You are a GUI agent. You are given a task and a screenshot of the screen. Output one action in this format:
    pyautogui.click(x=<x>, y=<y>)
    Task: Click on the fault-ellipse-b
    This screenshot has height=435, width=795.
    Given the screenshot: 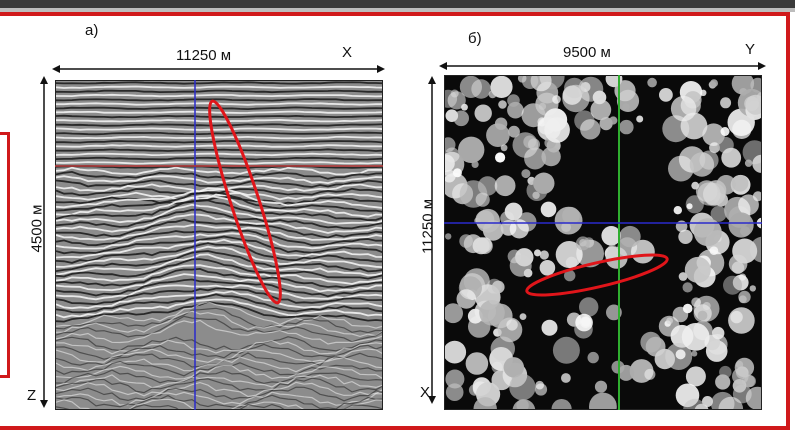 What is the action you would take?
    pyautogui.click(x=597, y=275)
    